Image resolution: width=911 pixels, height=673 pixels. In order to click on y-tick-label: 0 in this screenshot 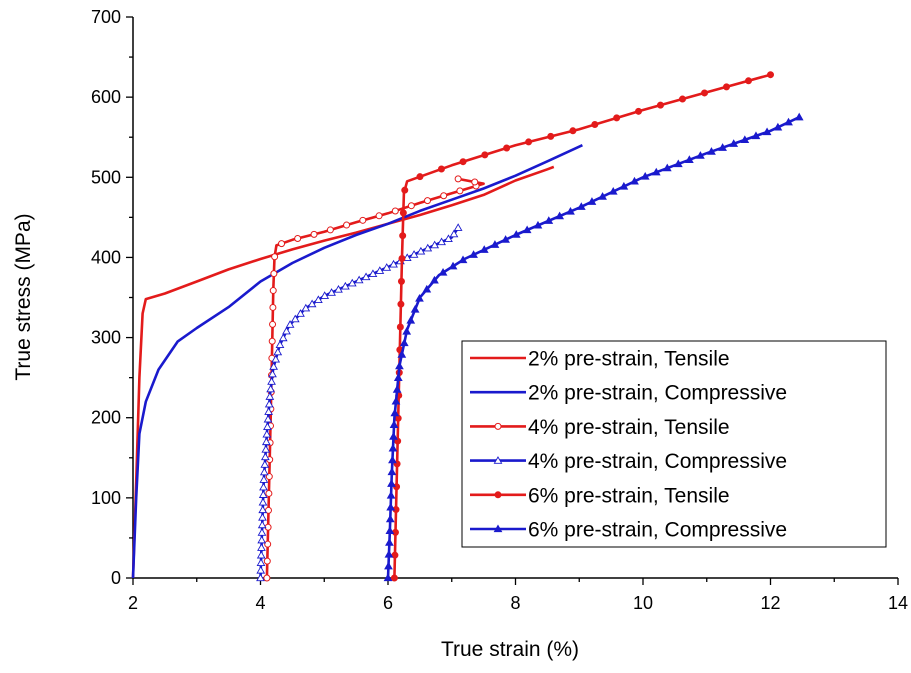, I will do `click(116, 578)`.